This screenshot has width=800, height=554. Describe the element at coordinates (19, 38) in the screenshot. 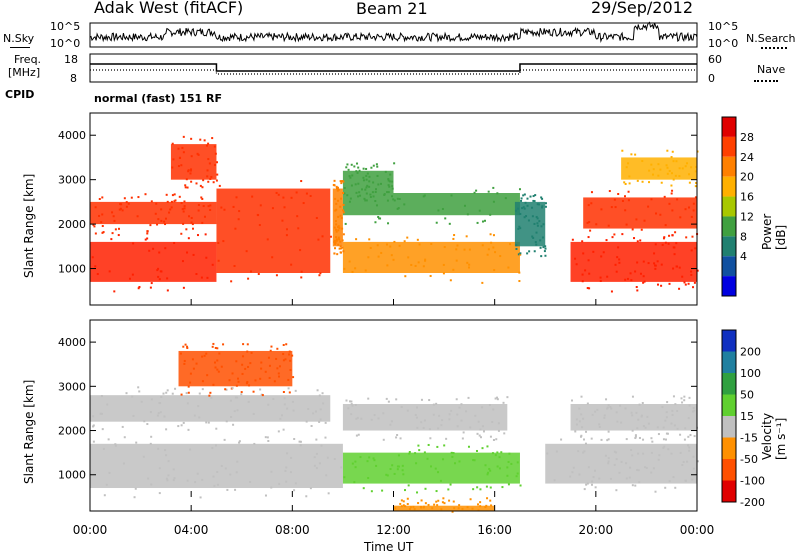

I see `nsky-label: N.Sky` at that location.